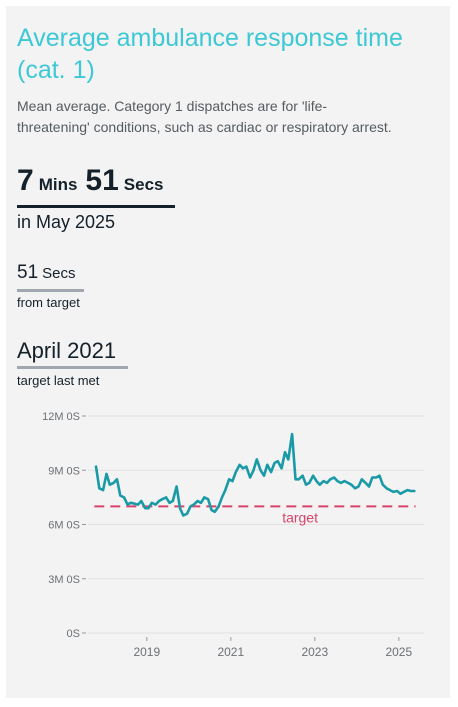 This screenshot has width=458, height=707. Describe the element at coordinates (96, 206) in the screenshot. I see `current-underline` at that location.